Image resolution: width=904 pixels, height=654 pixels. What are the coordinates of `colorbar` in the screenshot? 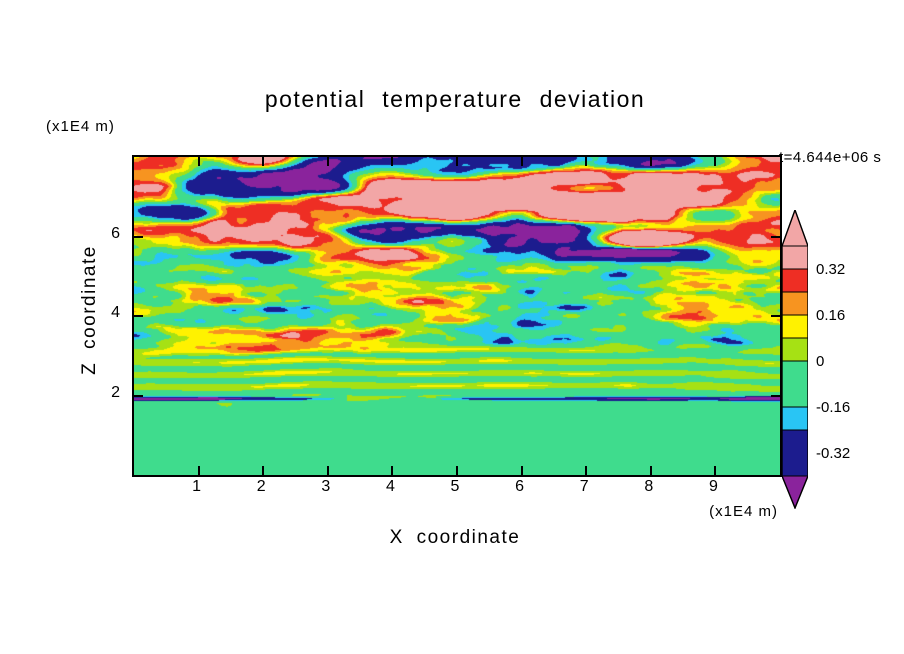 It's located at (795, 358).